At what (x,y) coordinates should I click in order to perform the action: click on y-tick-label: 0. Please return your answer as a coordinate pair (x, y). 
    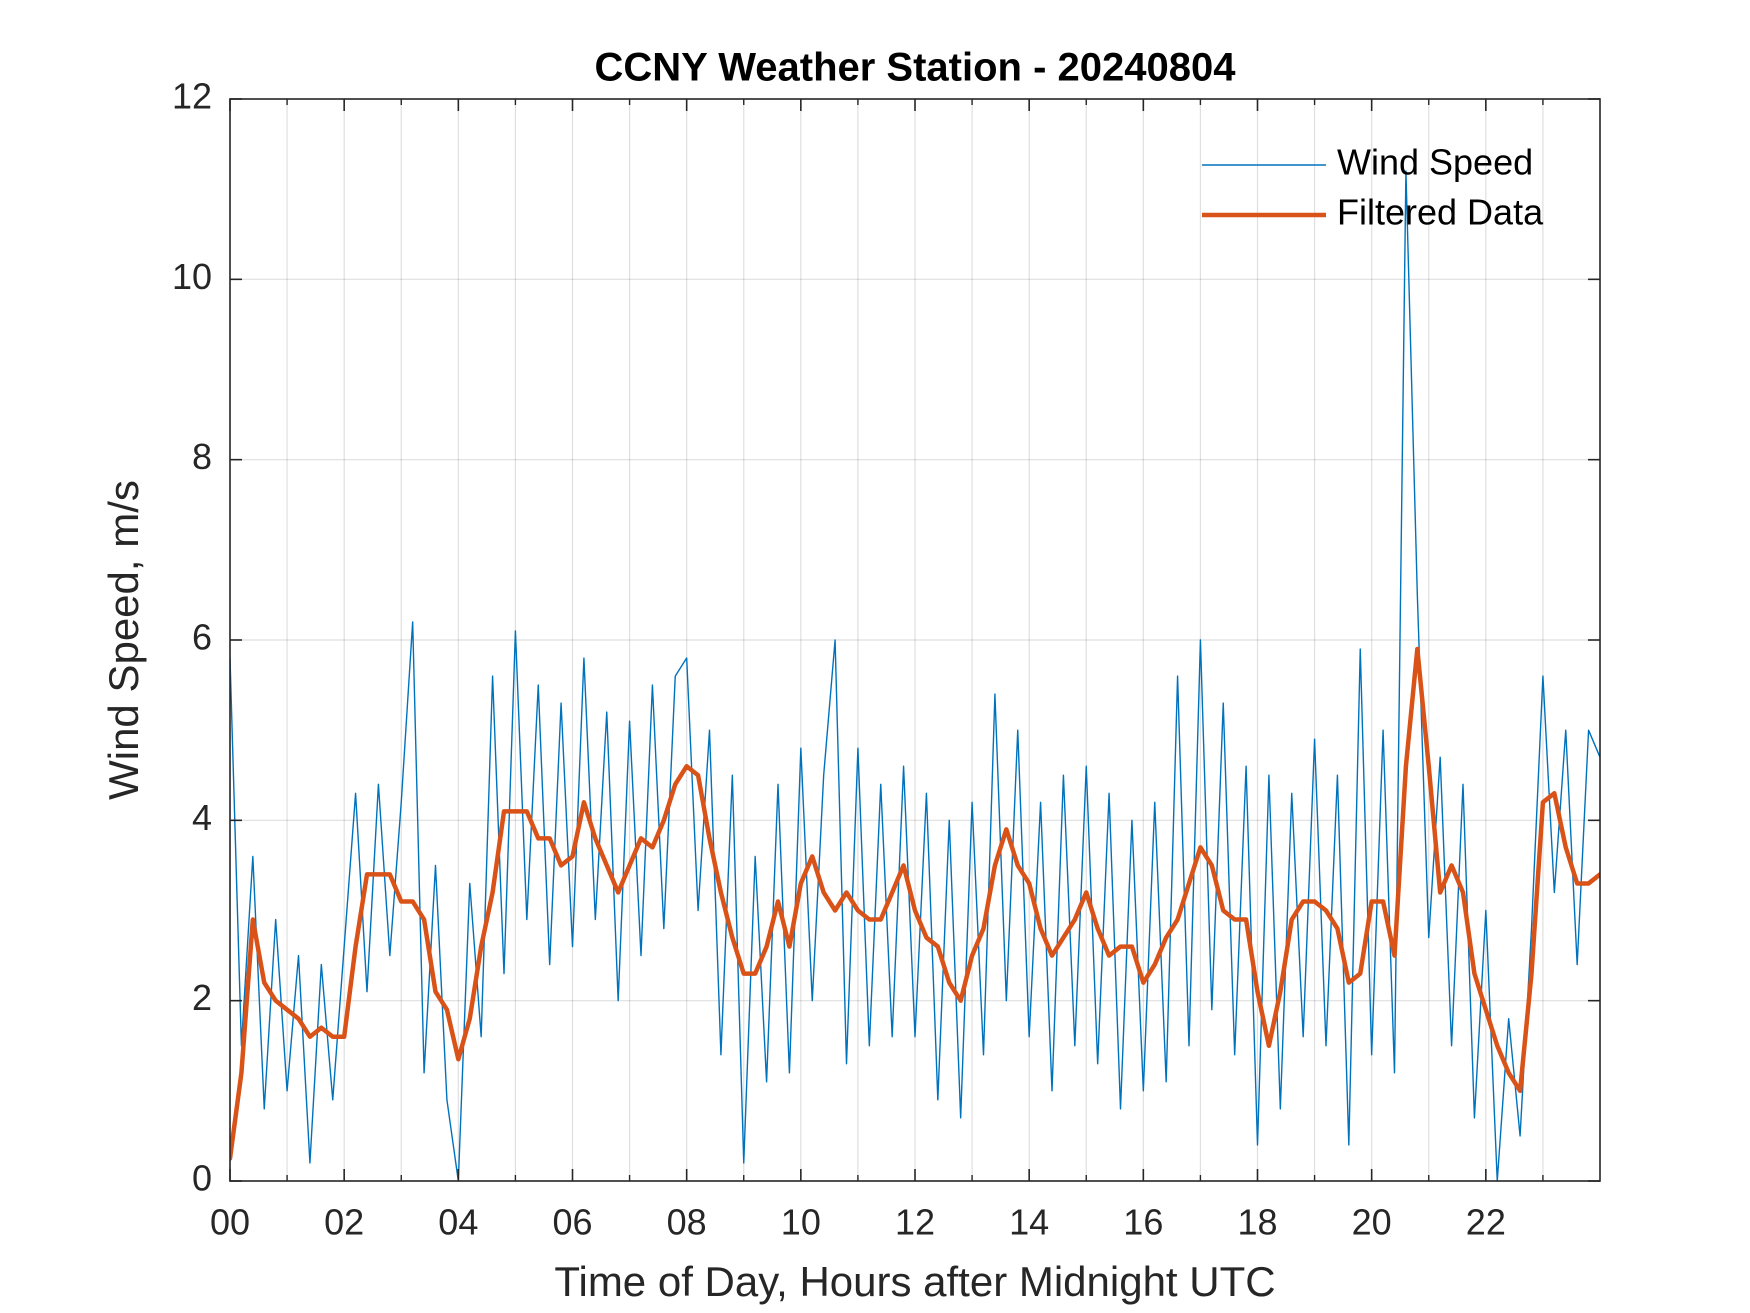
    Looking at the image, I should click on (202, 1178).